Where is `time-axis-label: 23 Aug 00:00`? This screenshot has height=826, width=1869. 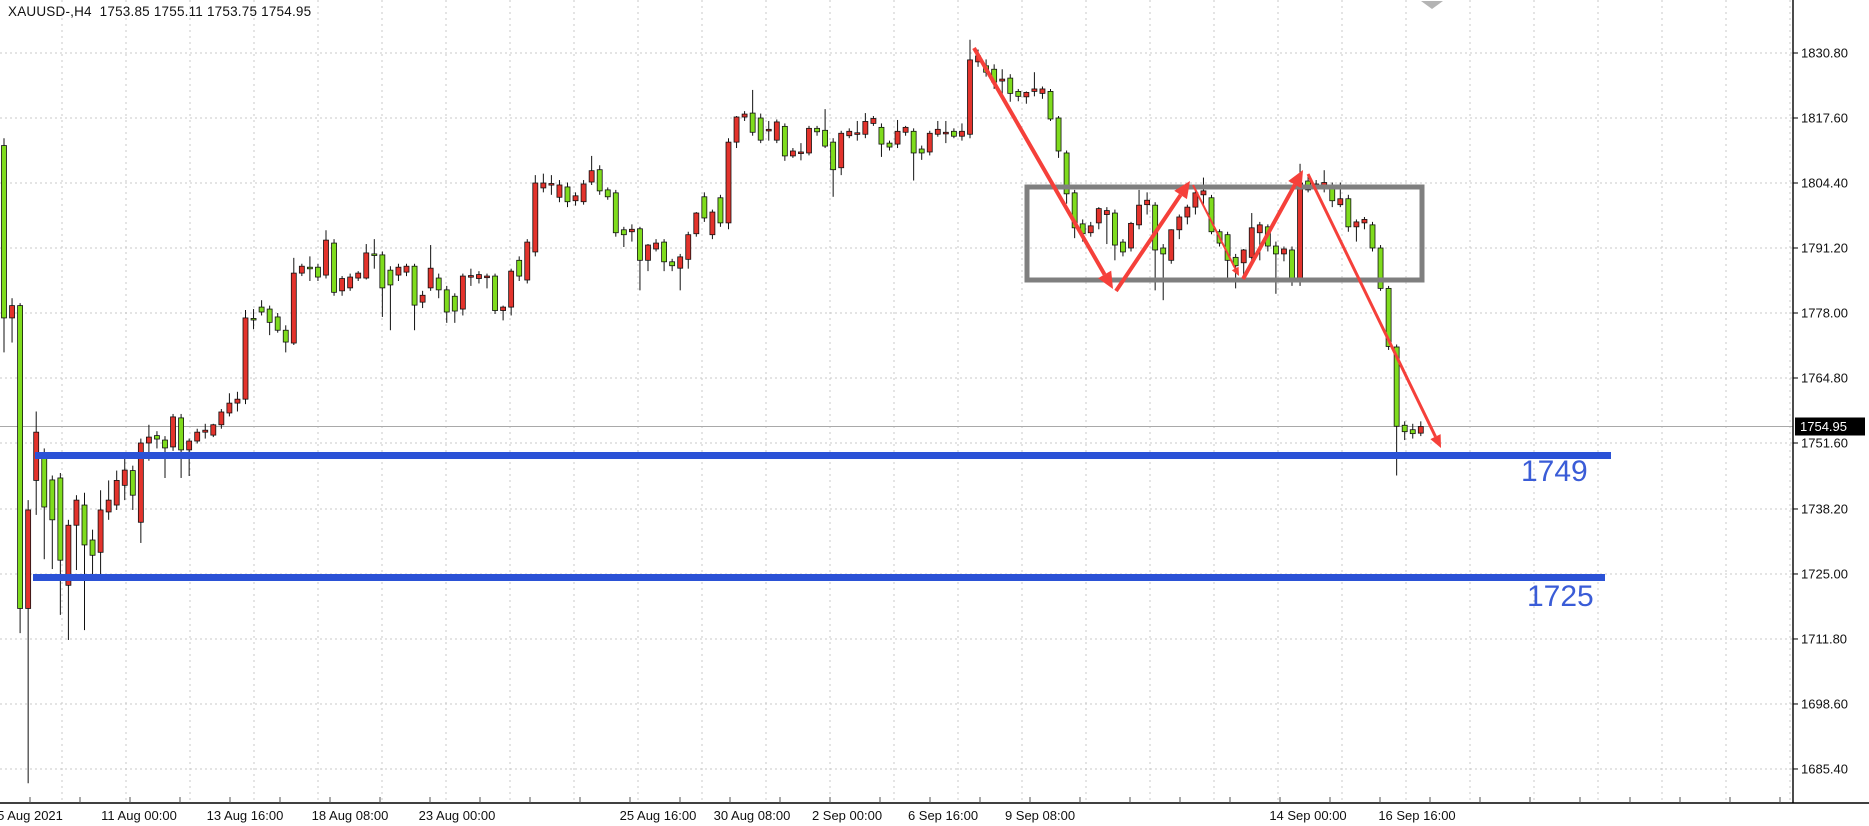 time-axis-label: 23 Aug 00:00 is located at coordinates (457, 815).